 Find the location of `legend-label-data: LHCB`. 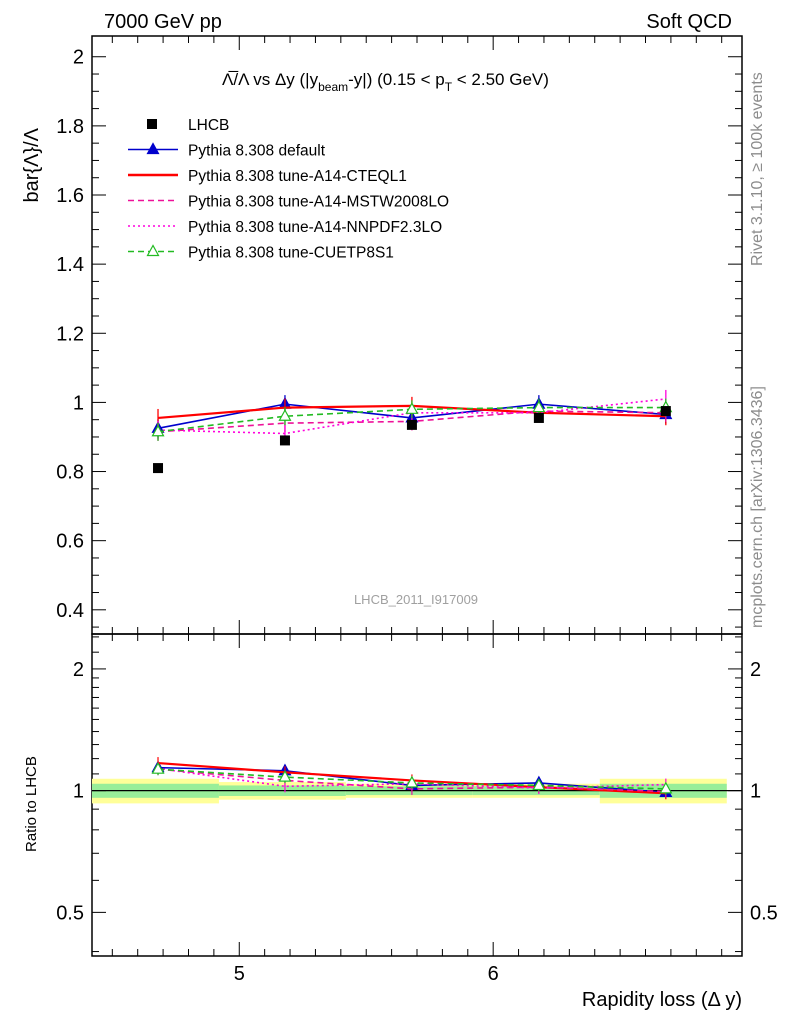

legend-label-data: LHCB is located at coordinates (208, 125).